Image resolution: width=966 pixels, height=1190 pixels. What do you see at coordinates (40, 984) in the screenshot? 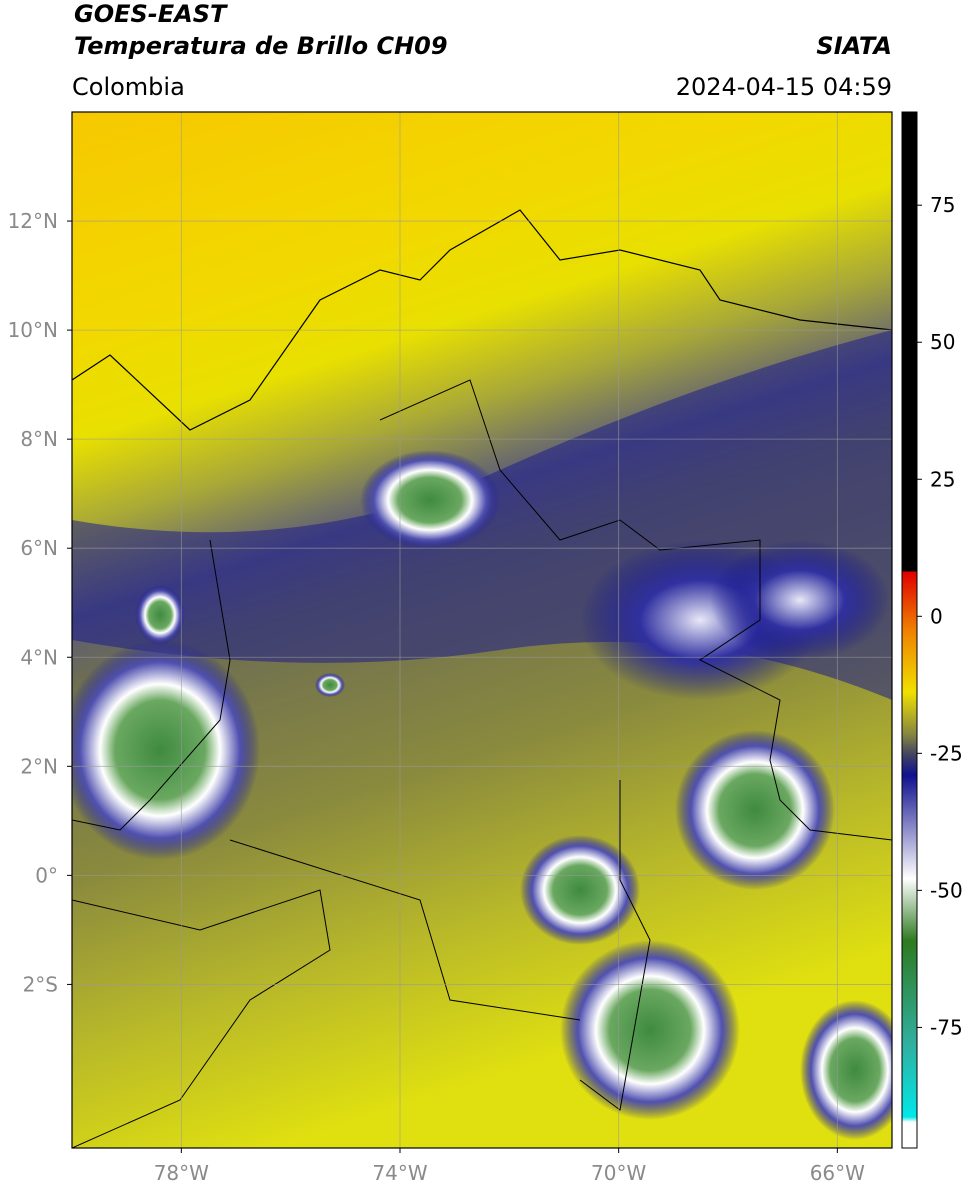
I see `y-tick-label: 2°S` at bounding box center [40, 984].